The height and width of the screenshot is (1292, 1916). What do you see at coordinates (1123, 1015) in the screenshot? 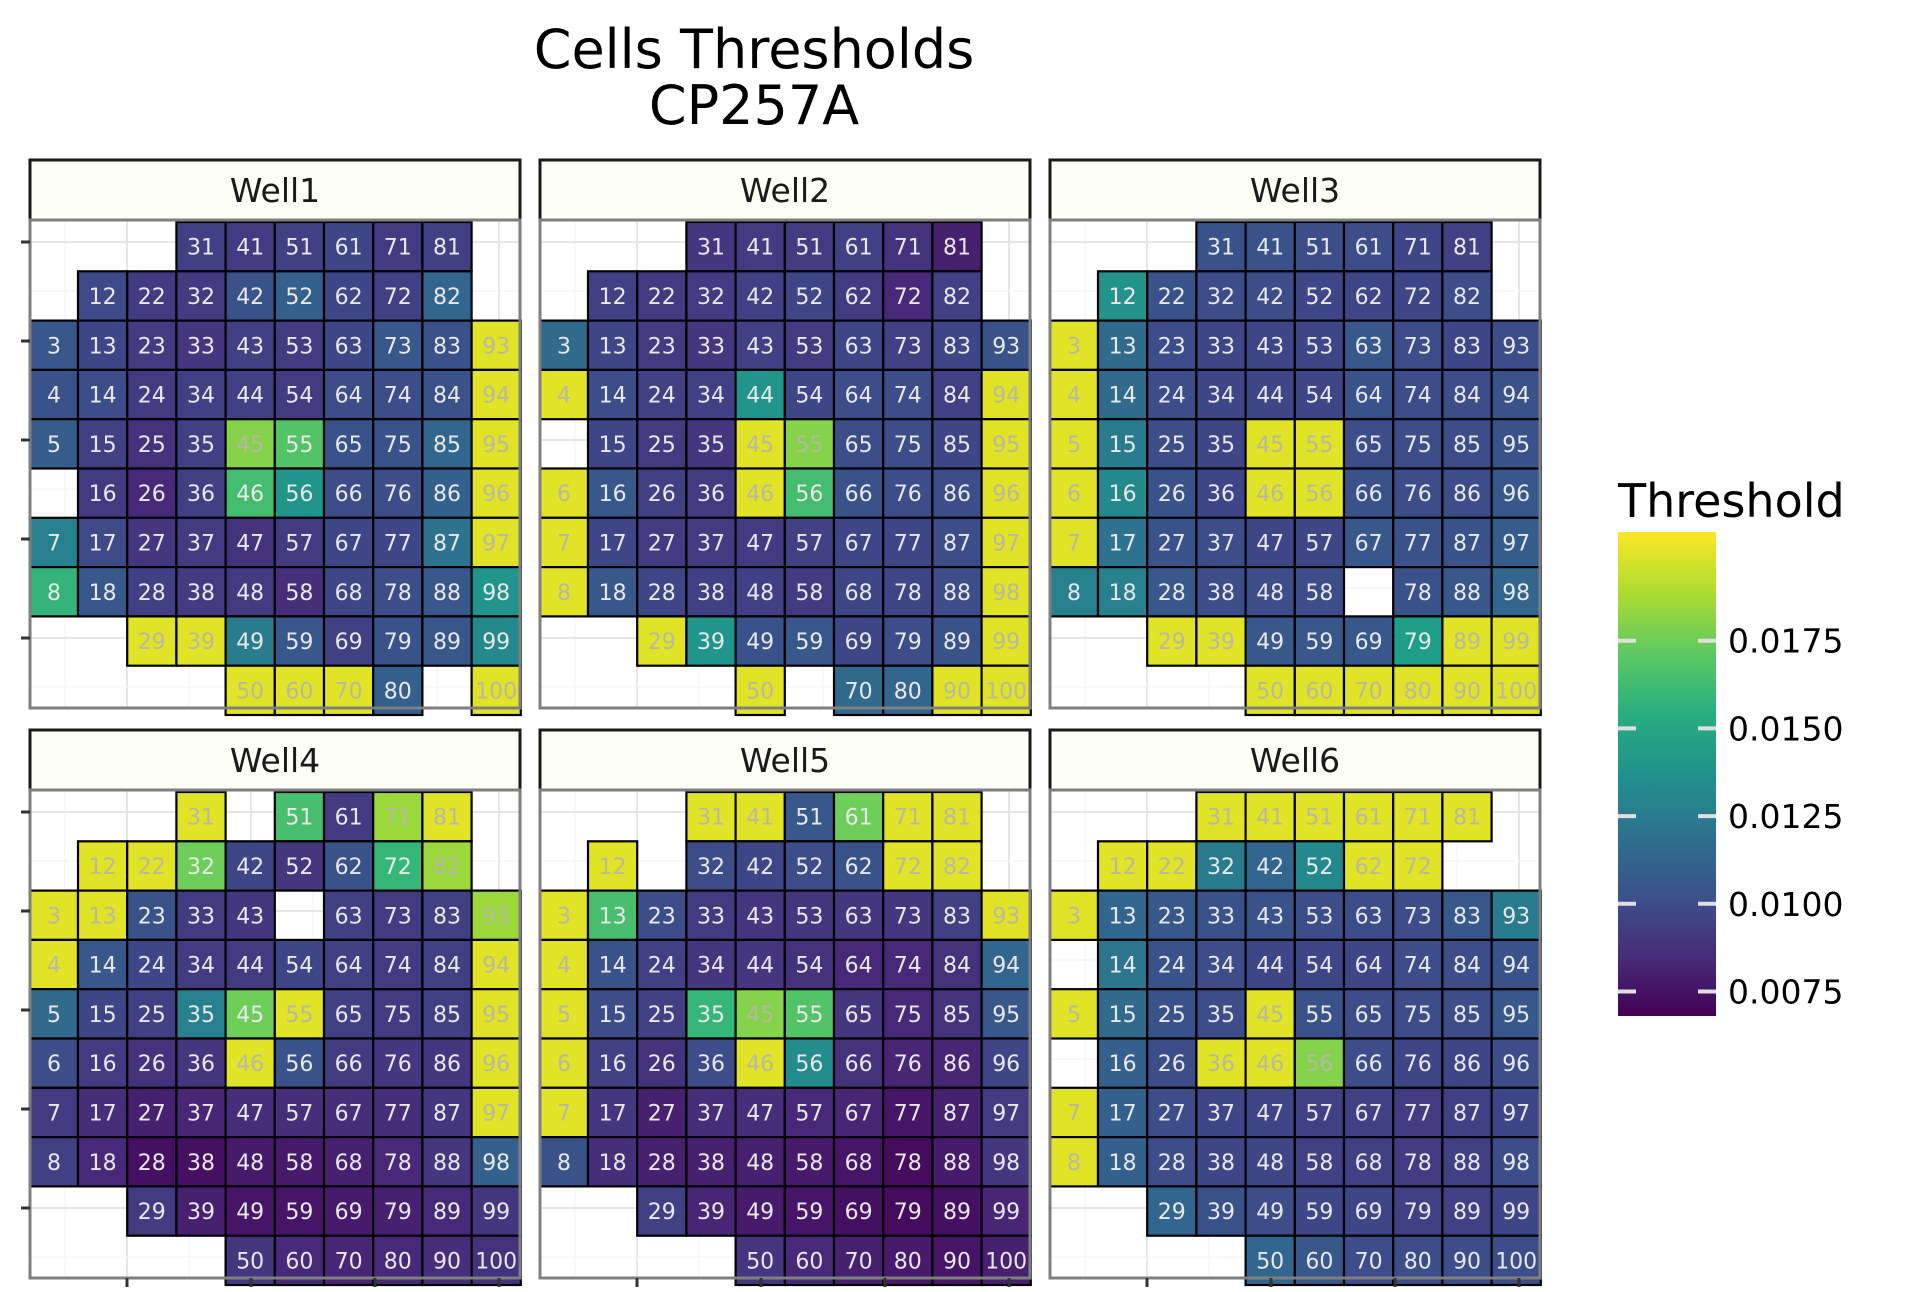
I see `tile-label: 15` at bounding box center [1123, 1015].